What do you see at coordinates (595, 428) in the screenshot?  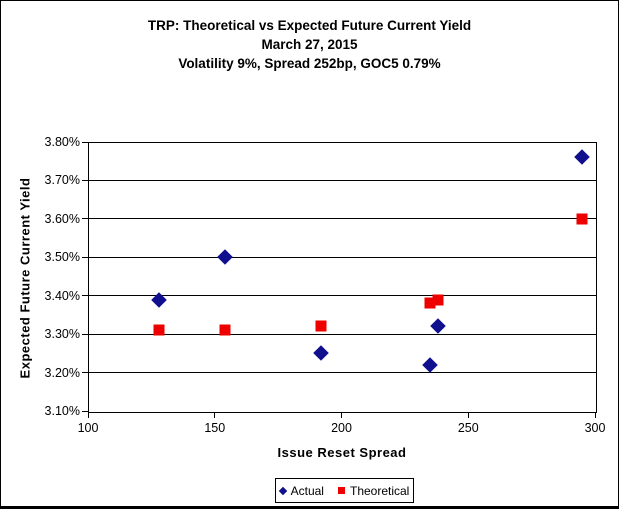 I see `x-tick-label: 300` at bounding box center [595, 428].